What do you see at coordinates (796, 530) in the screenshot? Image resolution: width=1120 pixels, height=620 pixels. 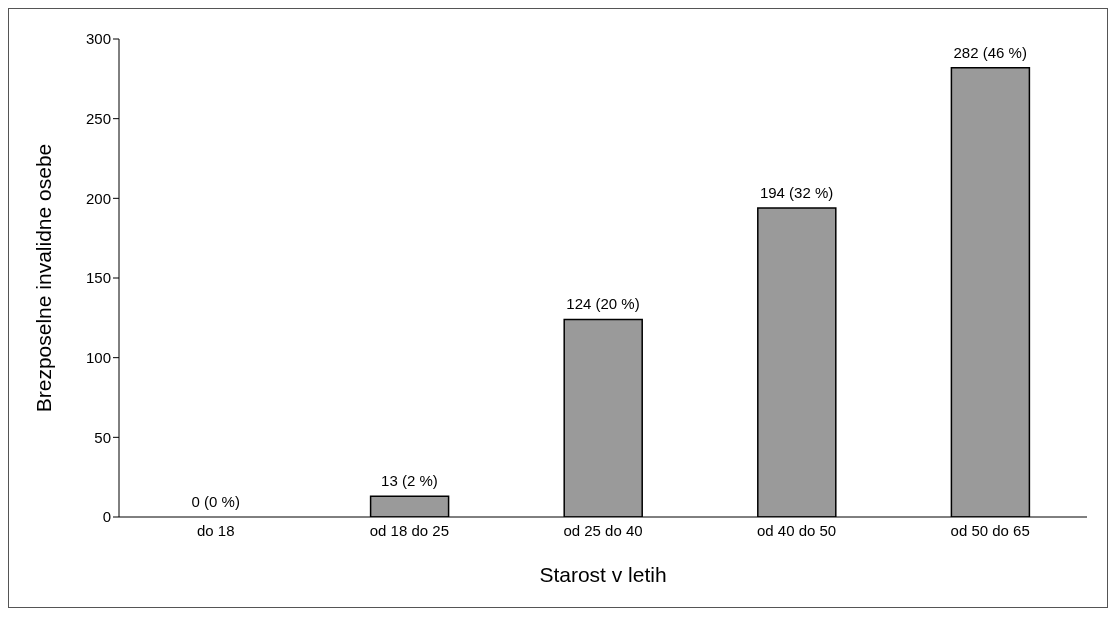 I see `x-tick-label: od 40 do 50` at bounding box center [796, 530].